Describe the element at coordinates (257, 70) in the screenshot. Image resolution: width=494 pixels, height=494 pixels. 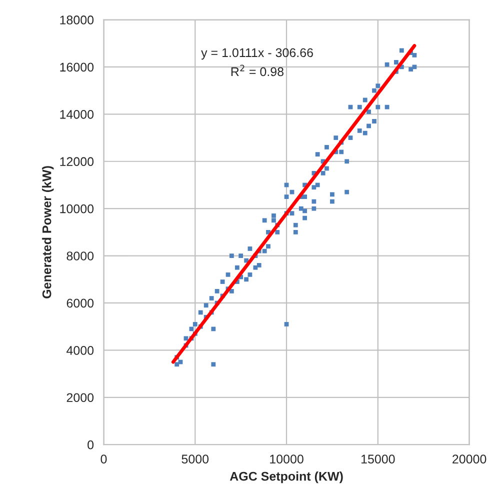
I see `annotation: R$^{2}$ = 0.98` at that location.